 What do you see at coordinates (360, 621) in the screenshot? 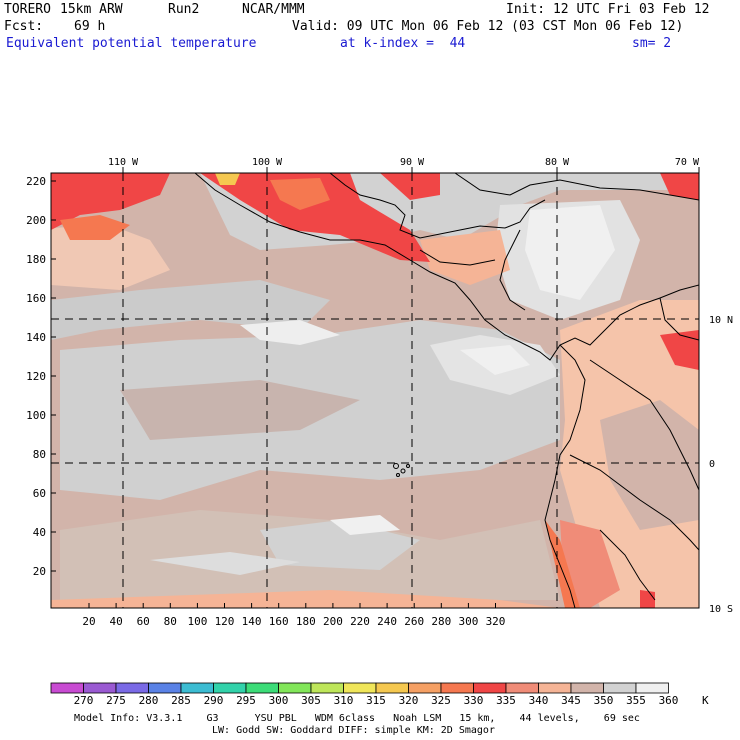
I see `x-tick-label: 220` at bounding box center [360, 621].